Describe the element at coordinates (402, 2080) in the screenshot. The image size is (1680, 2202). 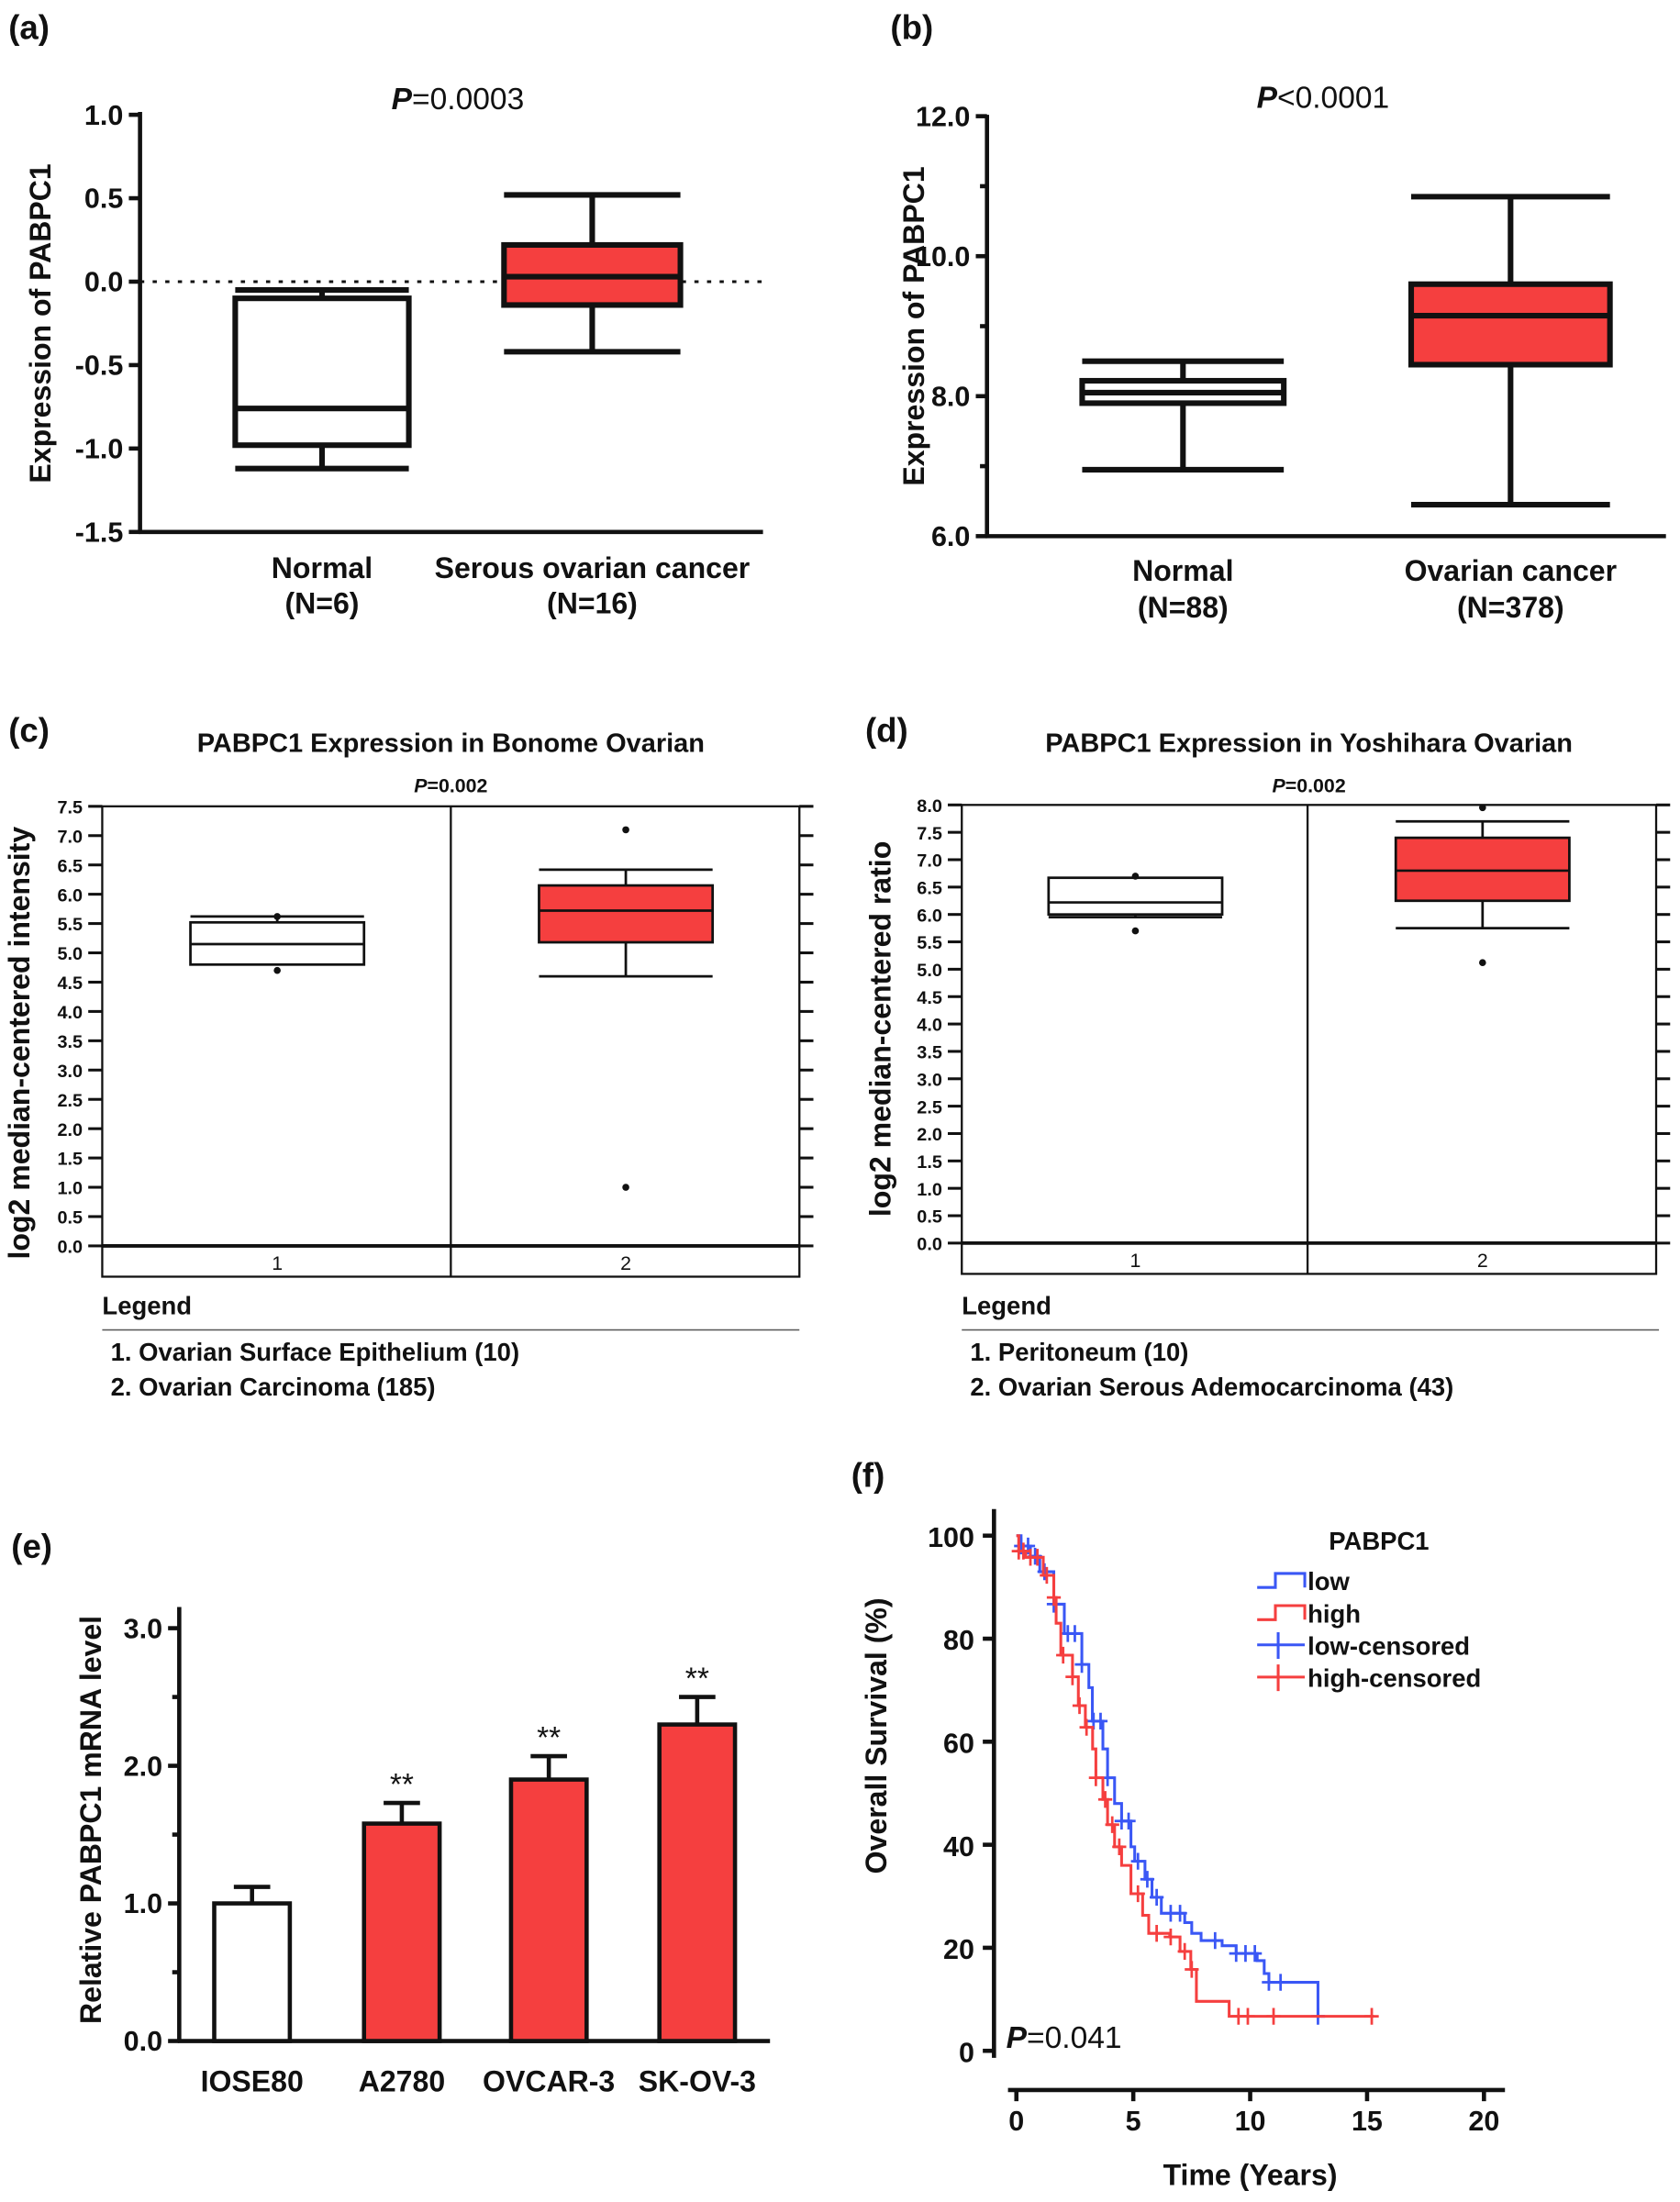
I see `x-tick-label: A2780` at that location.